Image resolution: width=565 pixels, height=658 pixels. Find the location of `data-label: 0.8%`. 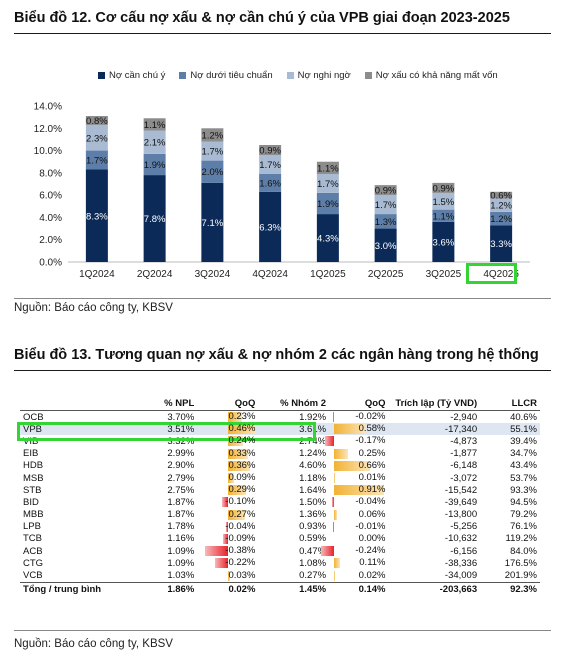

data-label: 0.8% is located at coordinates (97, 121).